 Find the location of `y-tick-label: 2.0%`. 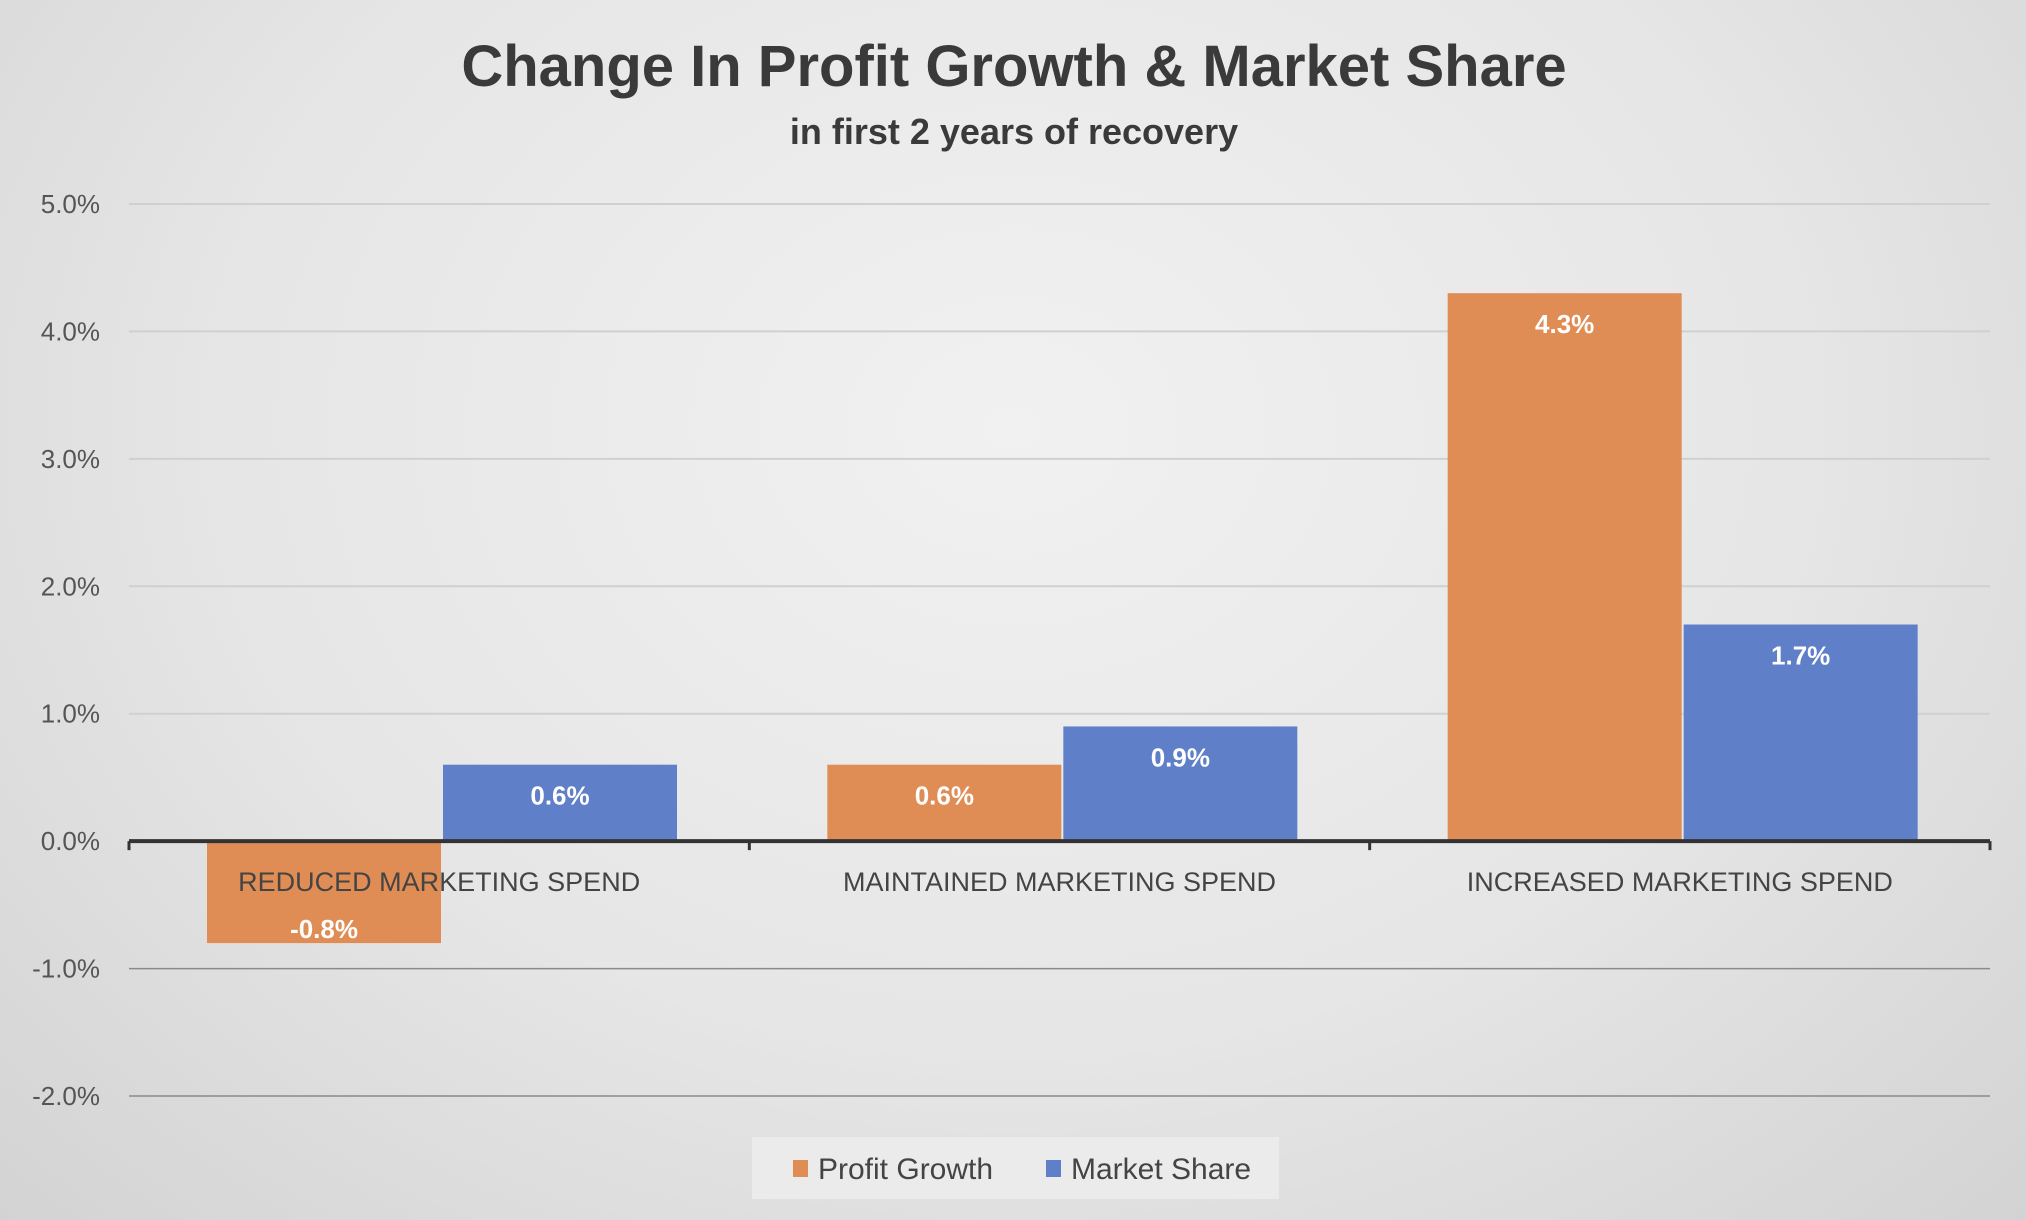

y-tick-label: 2.0% is located at coordinates (70, 586).